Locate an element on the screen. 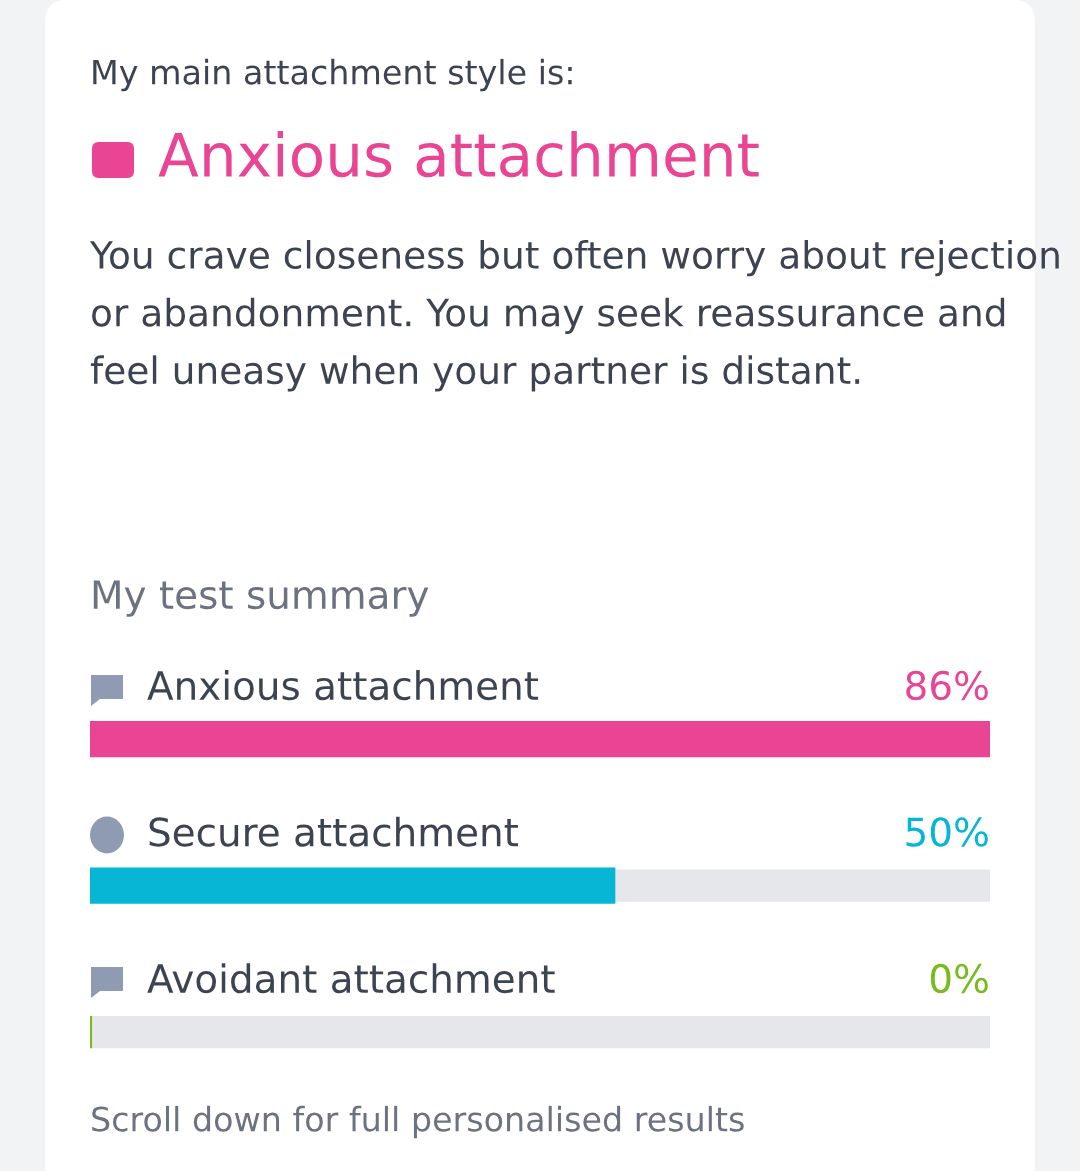  y-tick-label: Anxious attachment is located at coordinates (343, 685).